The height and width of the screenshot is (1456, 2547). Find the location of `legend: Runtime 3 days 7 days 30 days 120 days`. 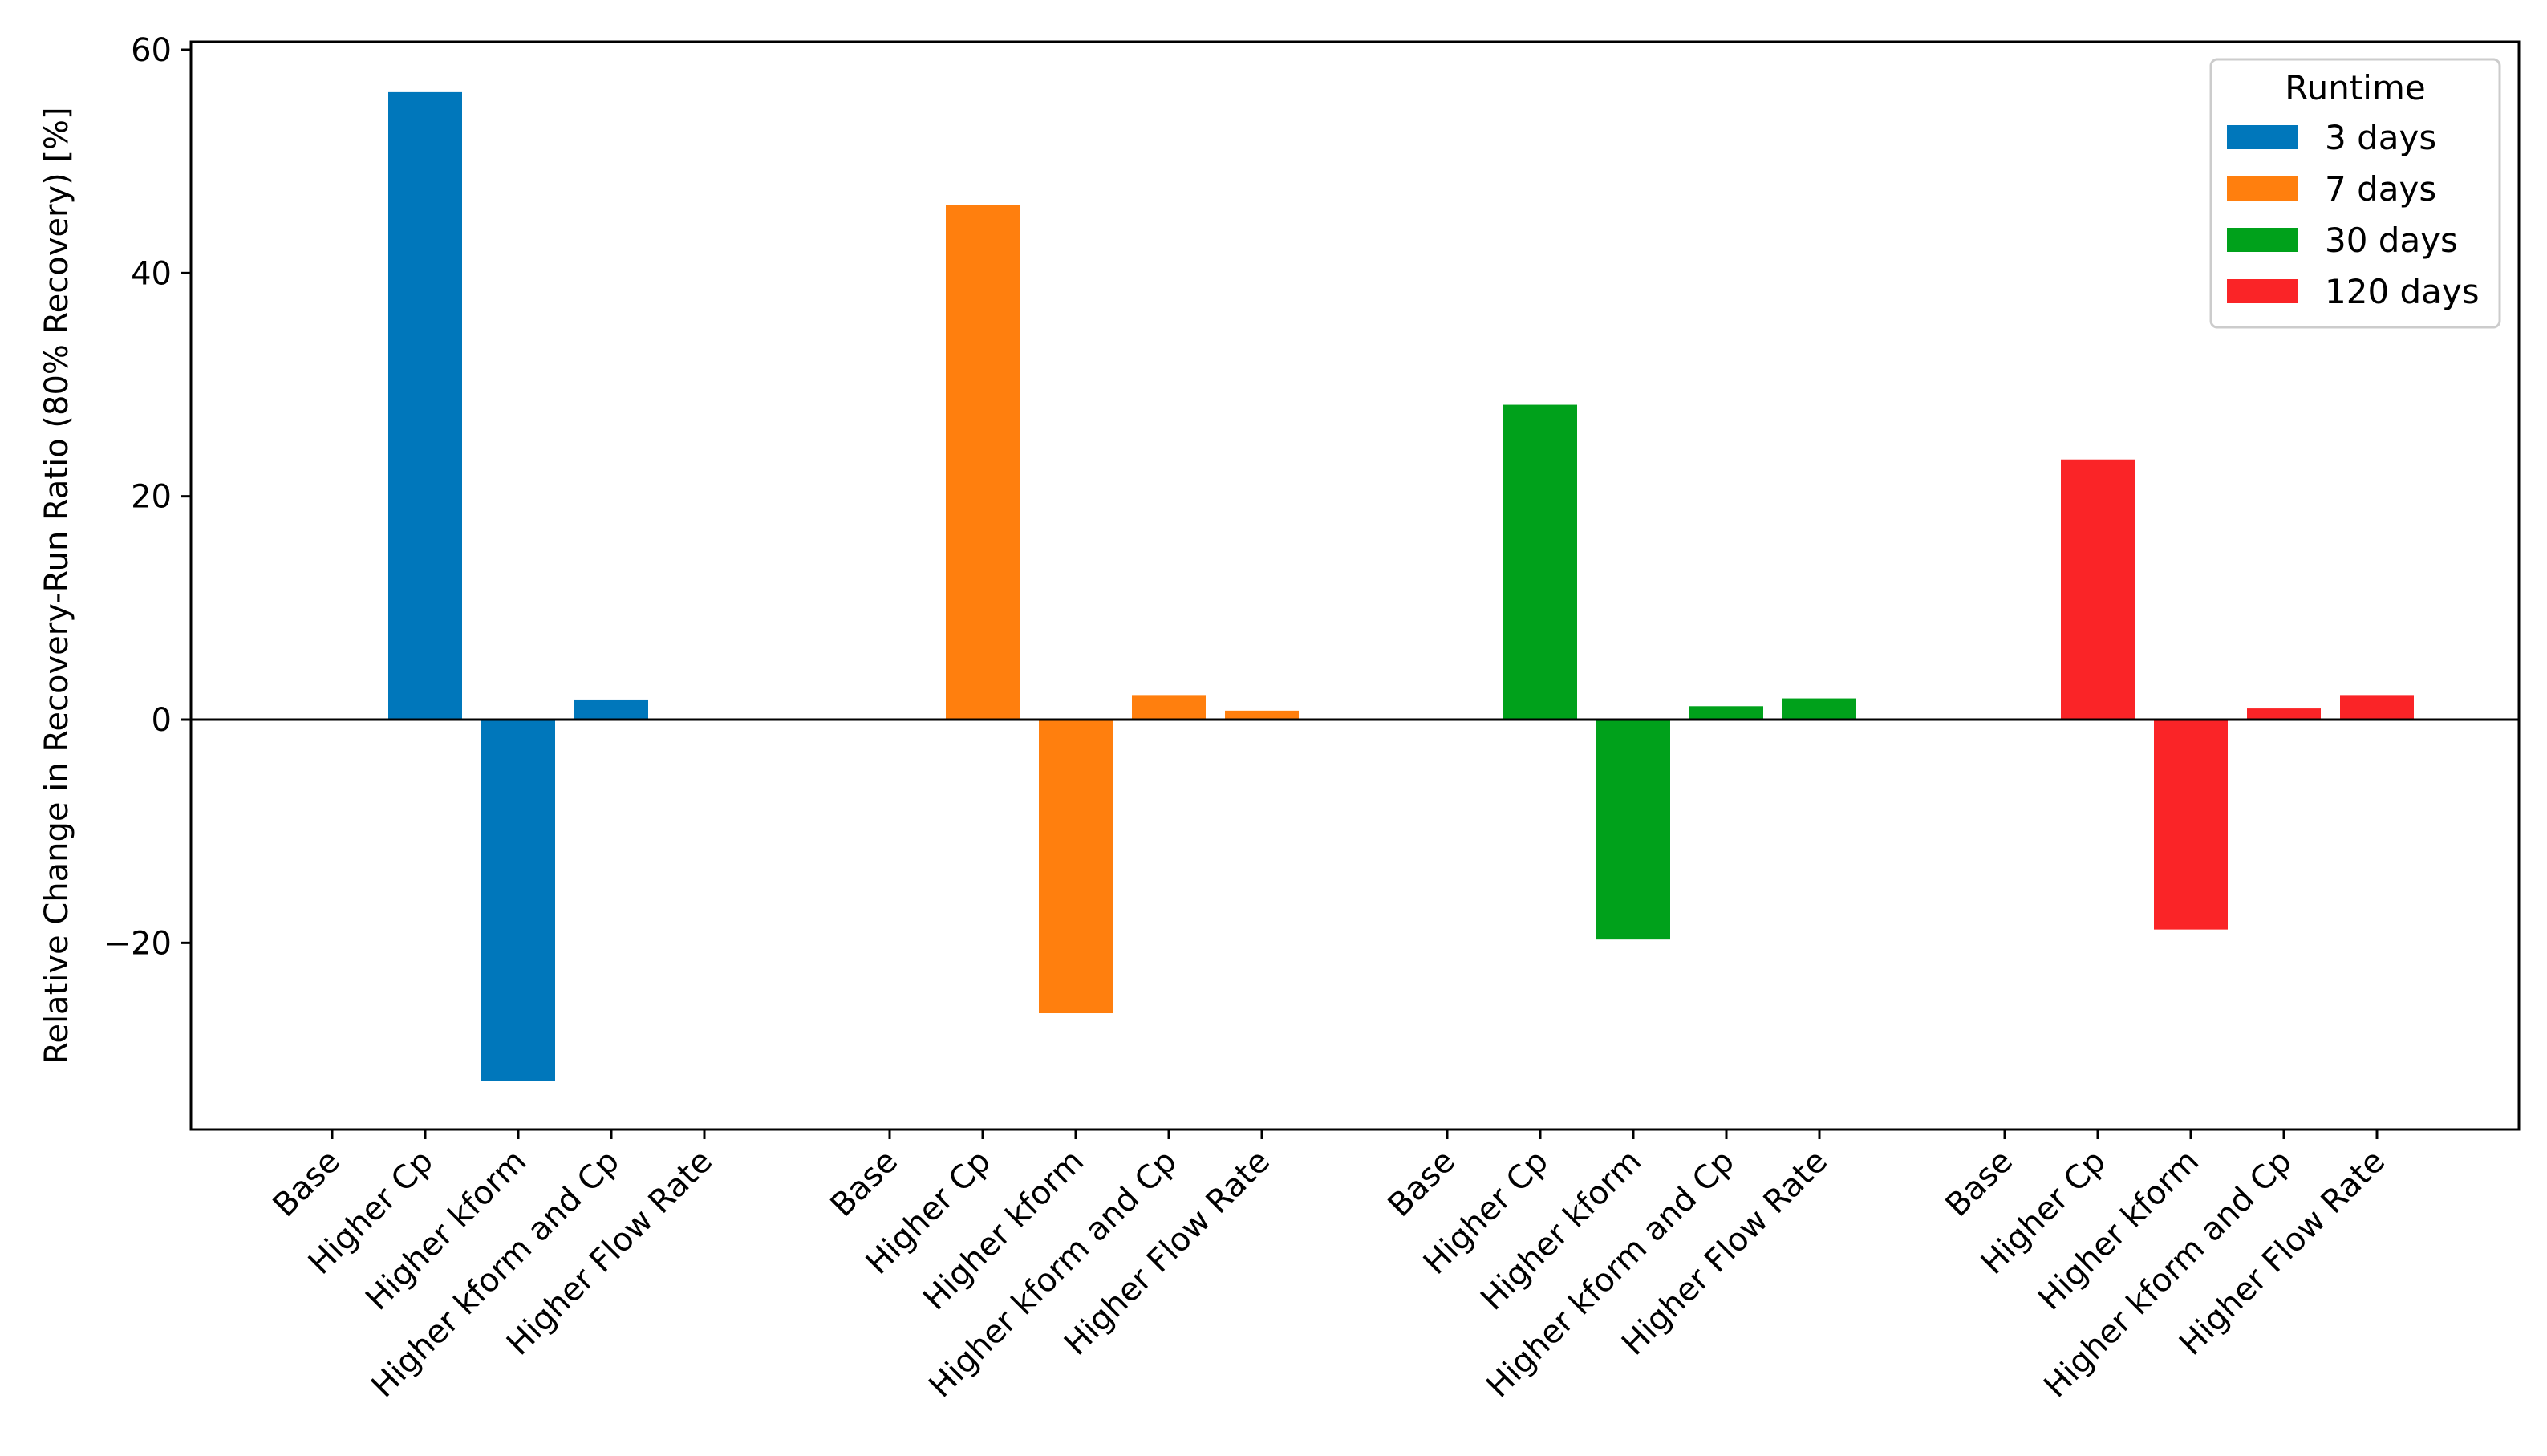

legend: Runtime 3 days 7 days 30 days 120 days is located at coordinates (2355, 193).